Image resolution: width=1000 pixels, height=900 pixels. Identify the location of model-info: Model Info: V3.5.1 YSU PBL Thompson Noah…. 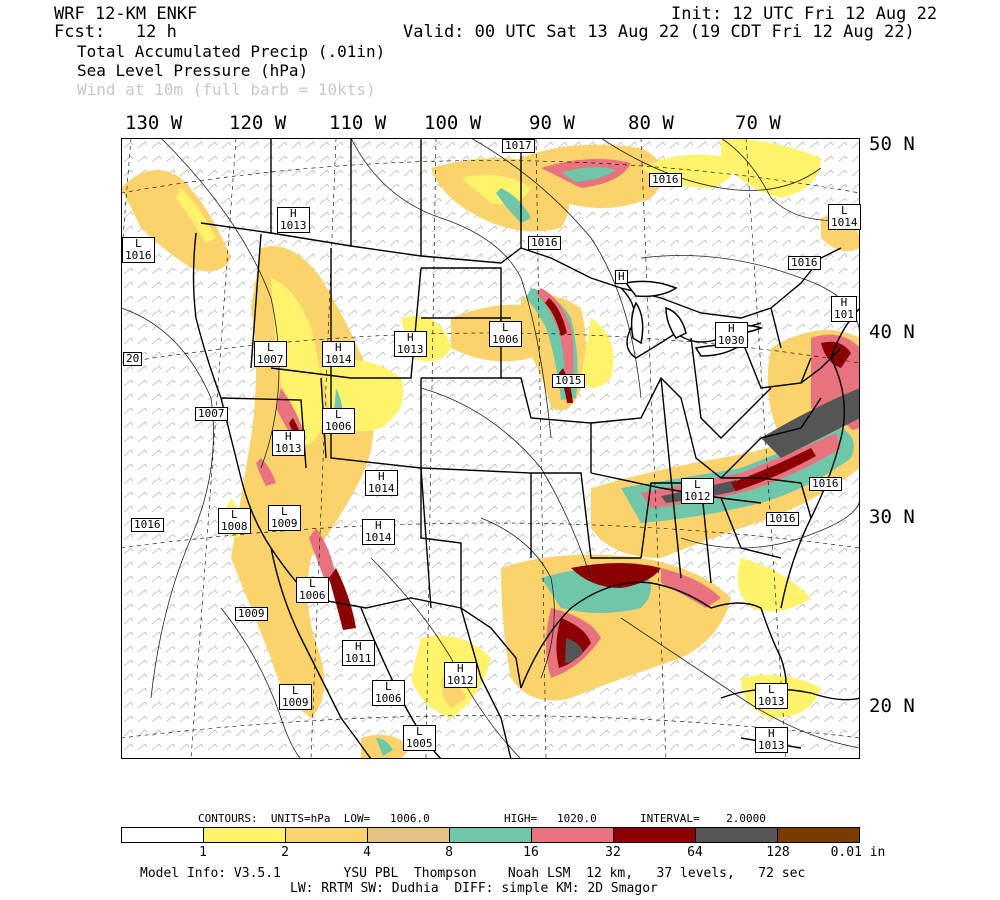
(473, 873).